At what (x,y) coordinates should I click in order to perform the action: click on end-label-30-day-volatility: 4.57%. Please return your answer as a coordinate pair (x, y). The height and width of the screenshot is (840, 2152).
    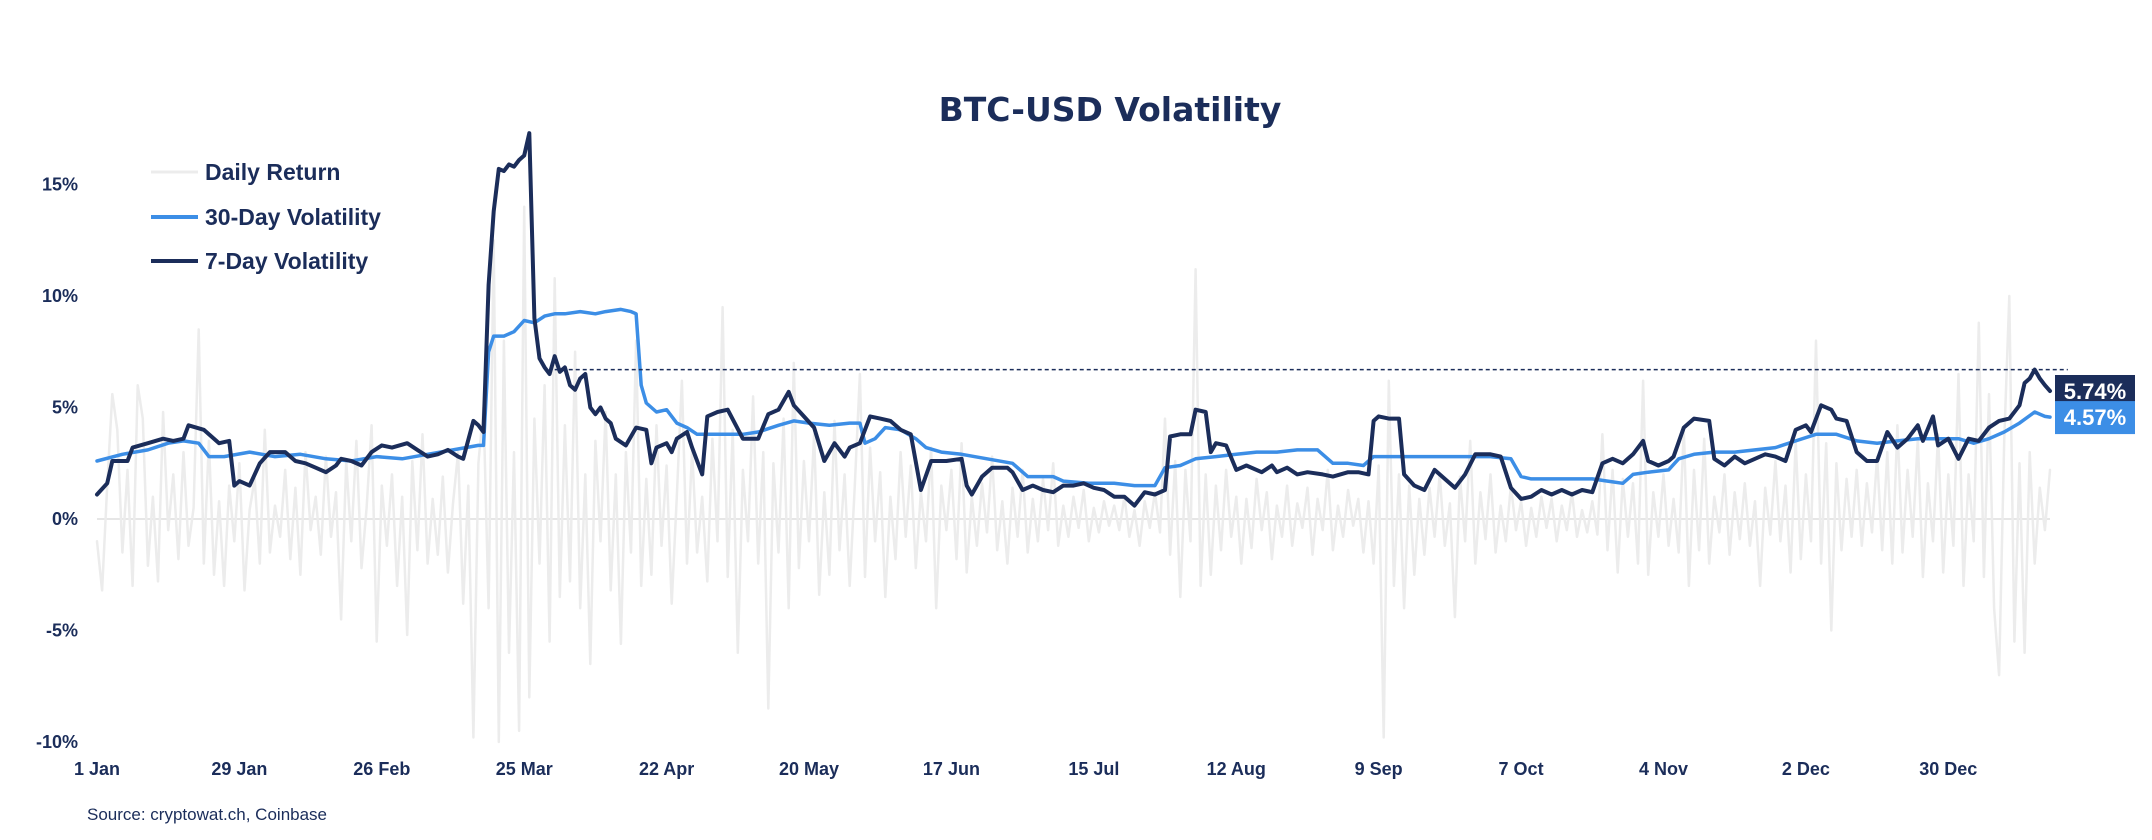
    Looking at the image, I should click on (2095, 418).